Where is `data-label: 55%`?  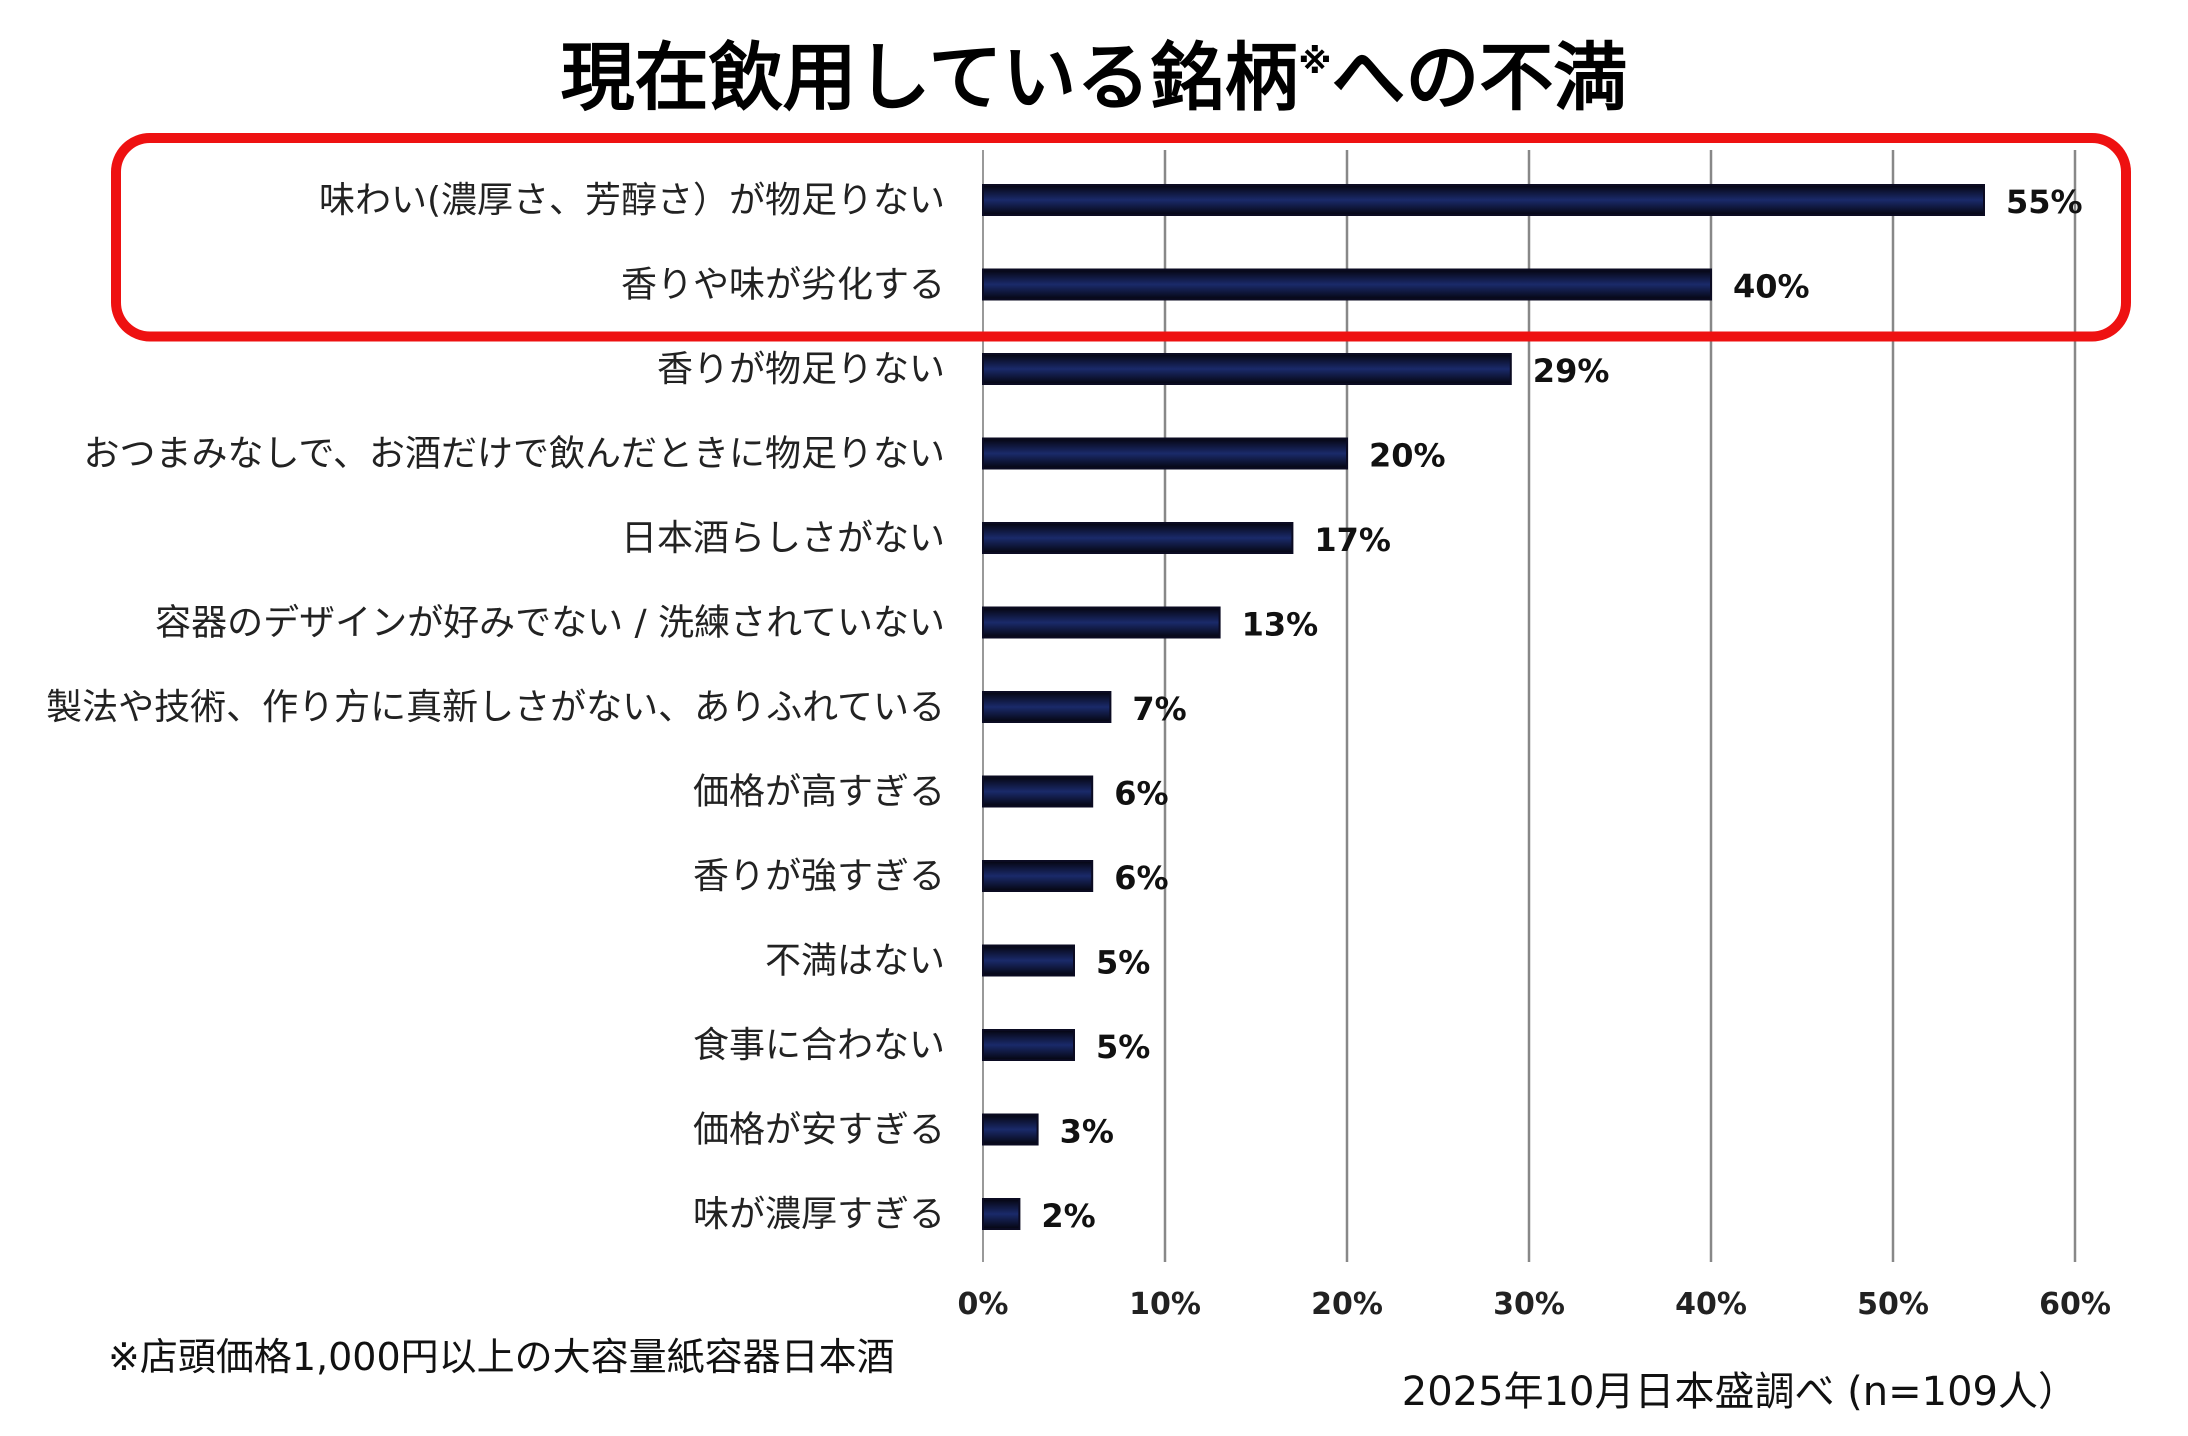 data-label: 55% is located at coordinates (2044, 202).